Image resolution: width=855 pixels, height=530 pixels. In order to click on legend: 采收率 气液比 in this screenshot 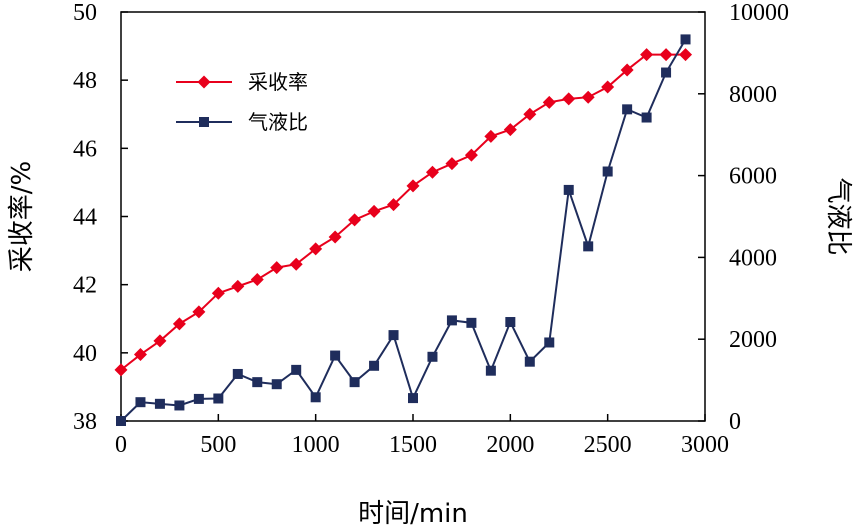, I will do `click(242, 102)`.